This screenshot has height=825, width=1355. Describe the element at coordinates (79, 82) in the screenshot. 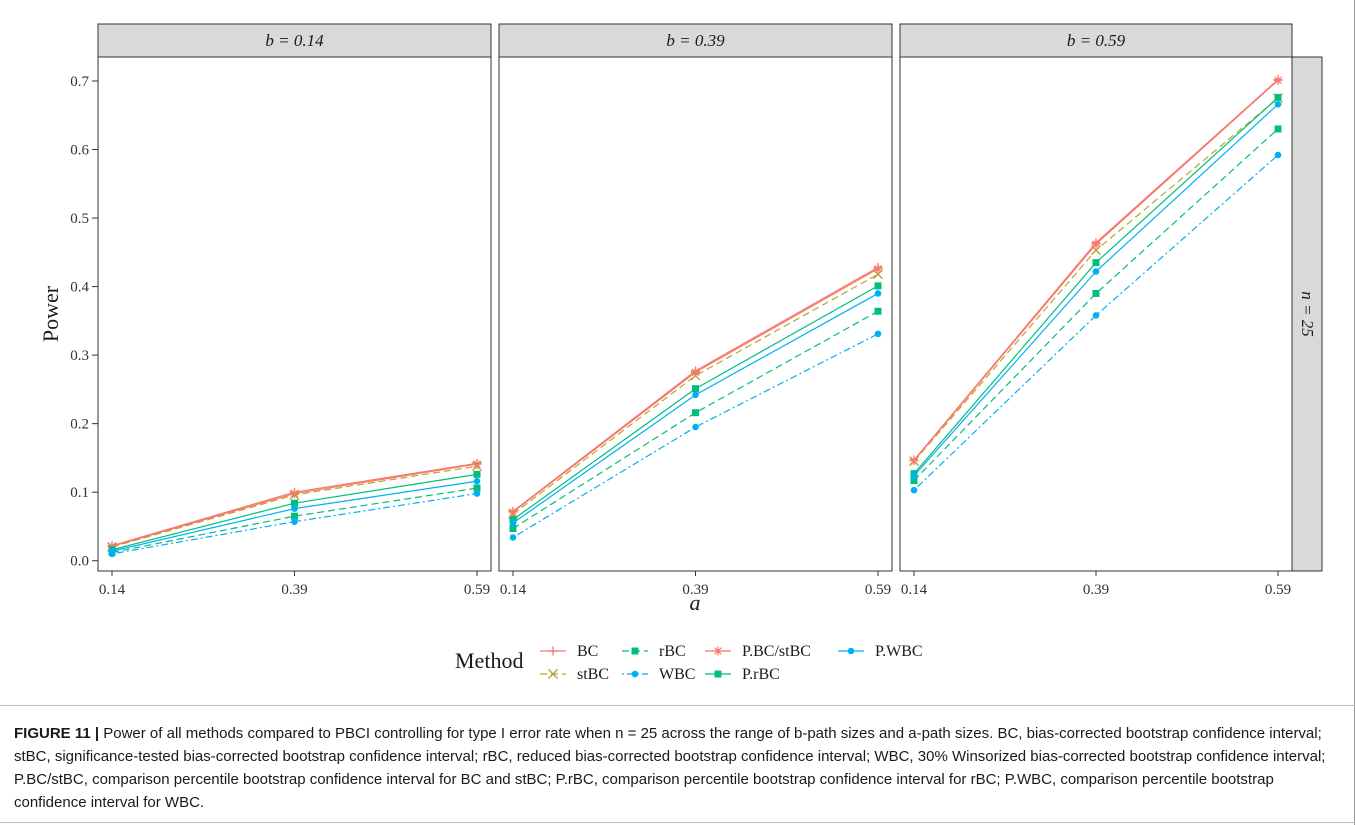

I see `y-tick-label-8: 0.7` at that location.